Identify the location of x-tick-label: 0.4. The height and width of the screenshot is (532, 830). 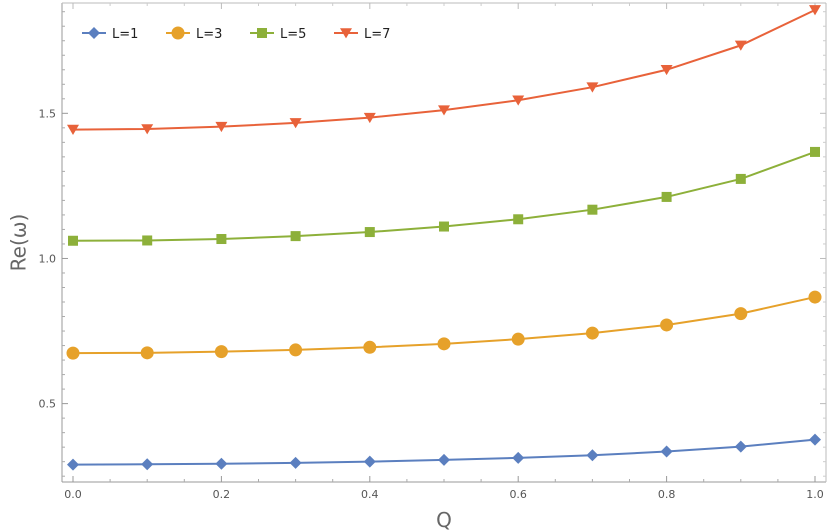
(370, 494).